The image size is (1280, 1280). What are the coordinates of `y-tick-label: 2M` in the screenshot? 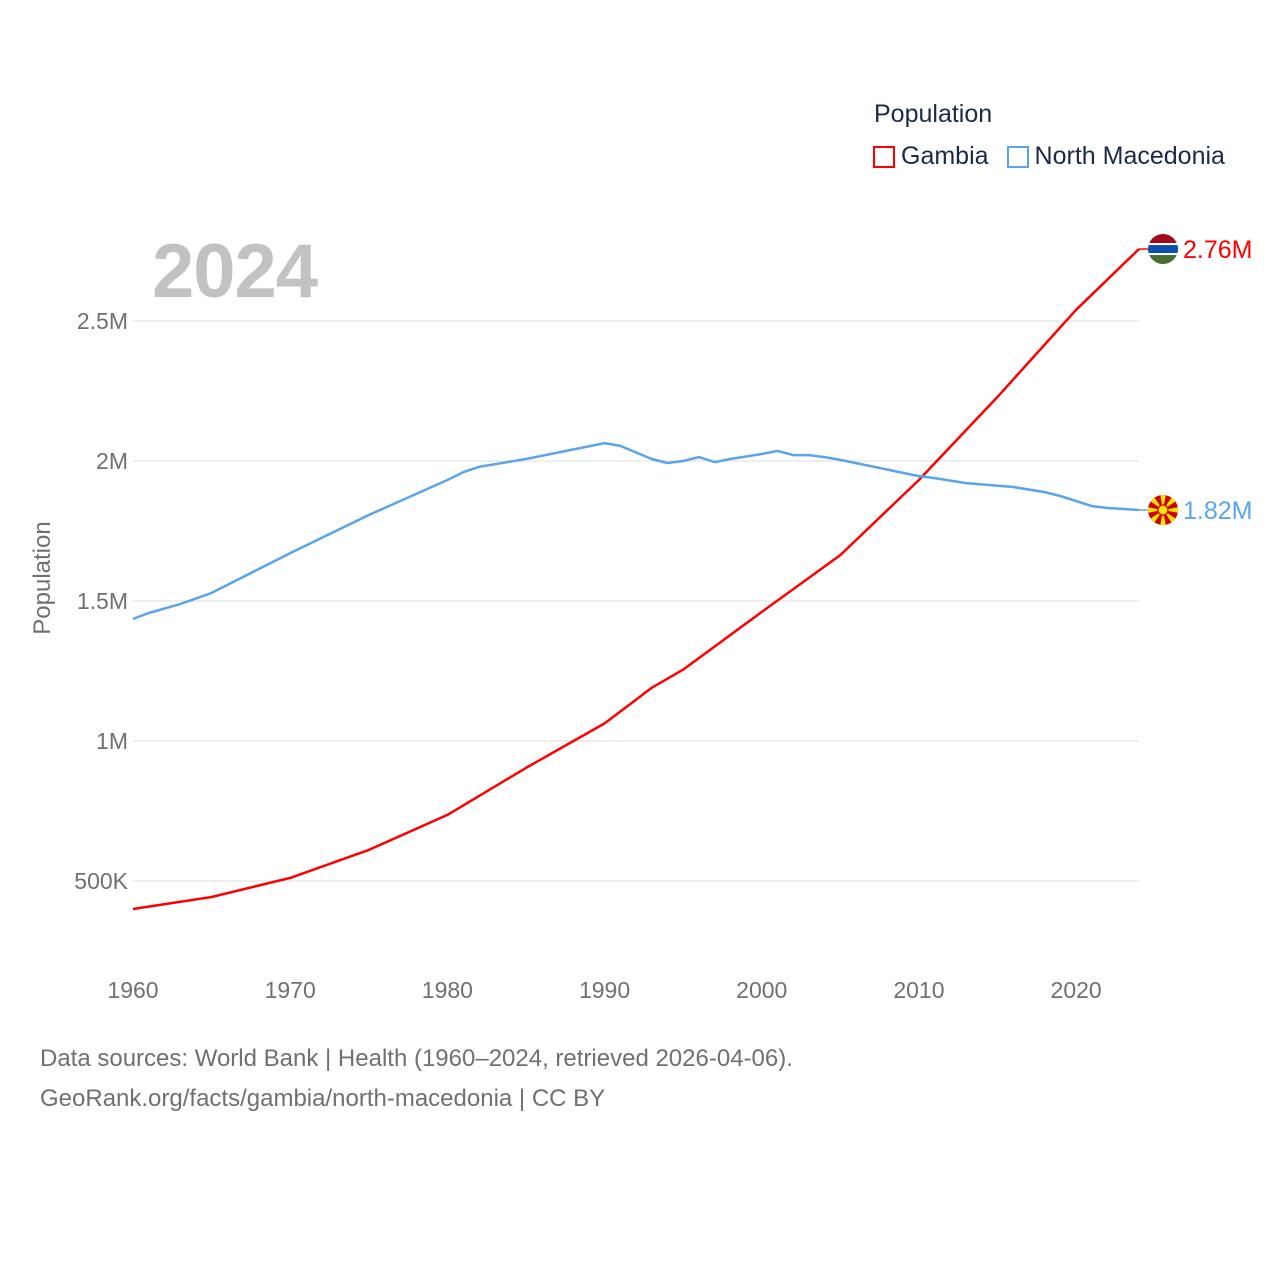 It's located at (112, 461).